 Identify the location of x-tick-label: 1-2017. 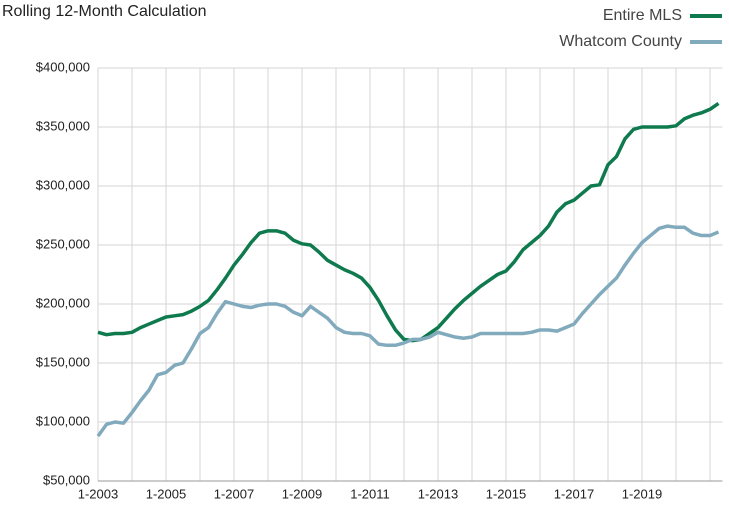
(574, 493).